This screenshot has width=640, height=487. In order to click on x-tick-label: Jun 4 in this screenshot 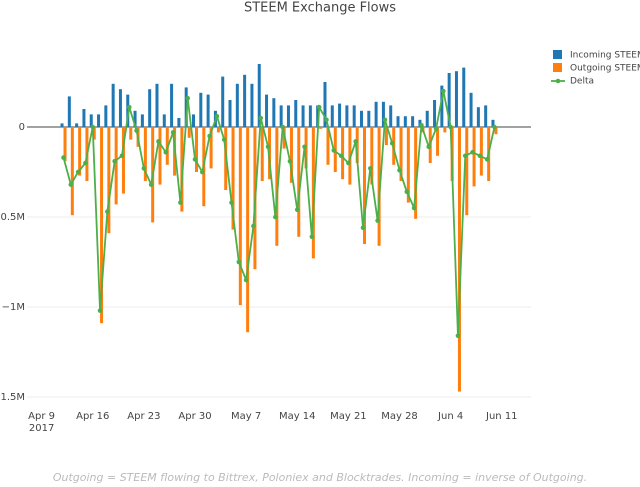, I will do `click(451, 416)`.